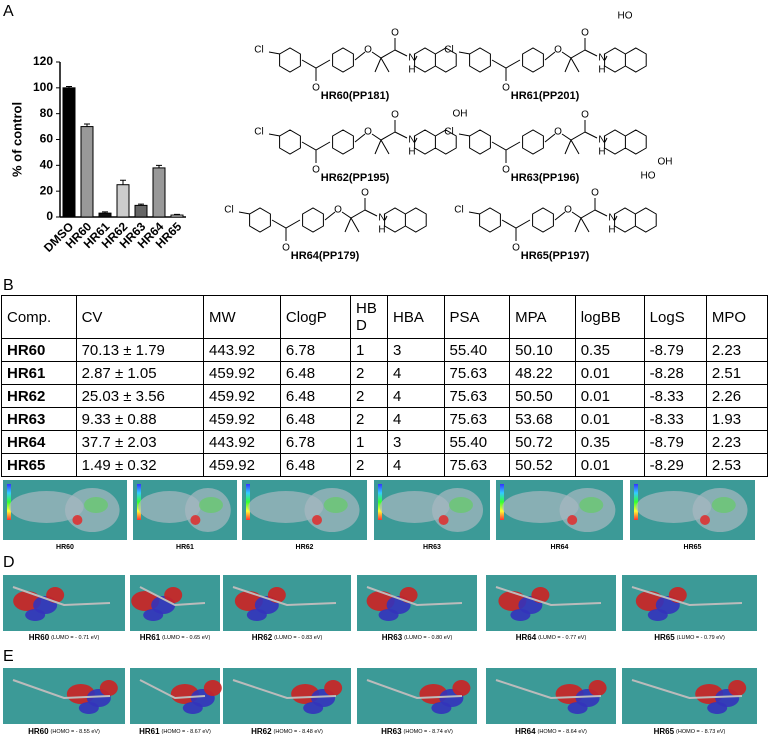 The height and width of the screenshot is (744, 770). What do you see at coordinates (64, 731) in the screenshot?
I see `image-label: HR60 (HOMO = - 8.55 eV)` at bounding box center [64, 731].